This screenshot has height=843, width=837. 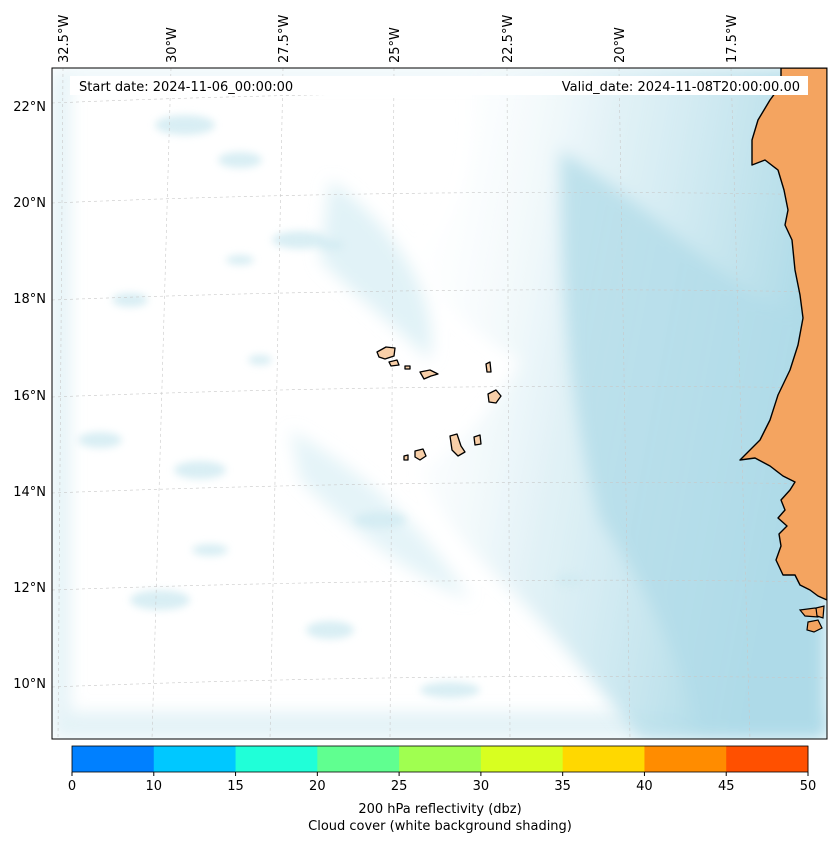 I want to click on colorbar-tick-label: 15, so click(x=235, y=786).